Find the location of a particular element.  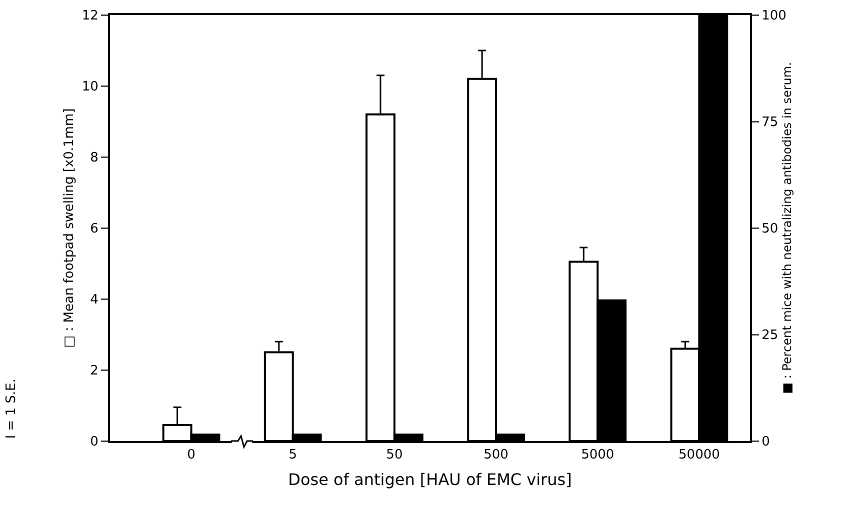

y-axis-title: □ : Mean footpad swelling [x0.1mm] is located at coordinates (69, 228).